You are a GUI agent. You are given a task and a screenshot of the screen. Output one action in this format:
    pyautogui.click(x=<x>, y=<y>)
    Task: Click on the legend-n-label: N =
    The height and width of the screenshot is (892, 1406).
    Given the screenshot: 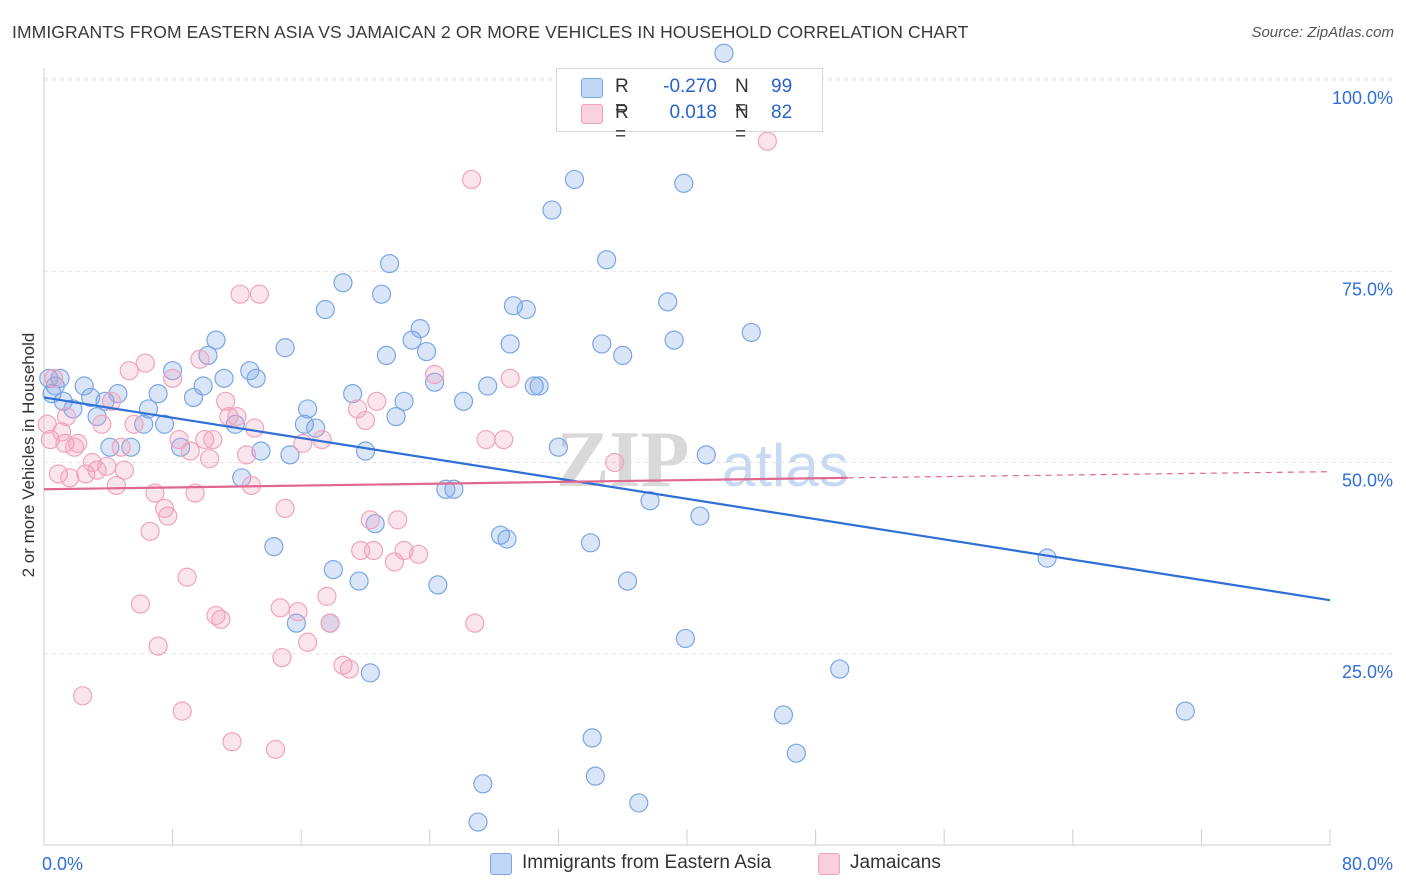 What is the action you would take?
    pyautogui.click(x=742, y=123)
    